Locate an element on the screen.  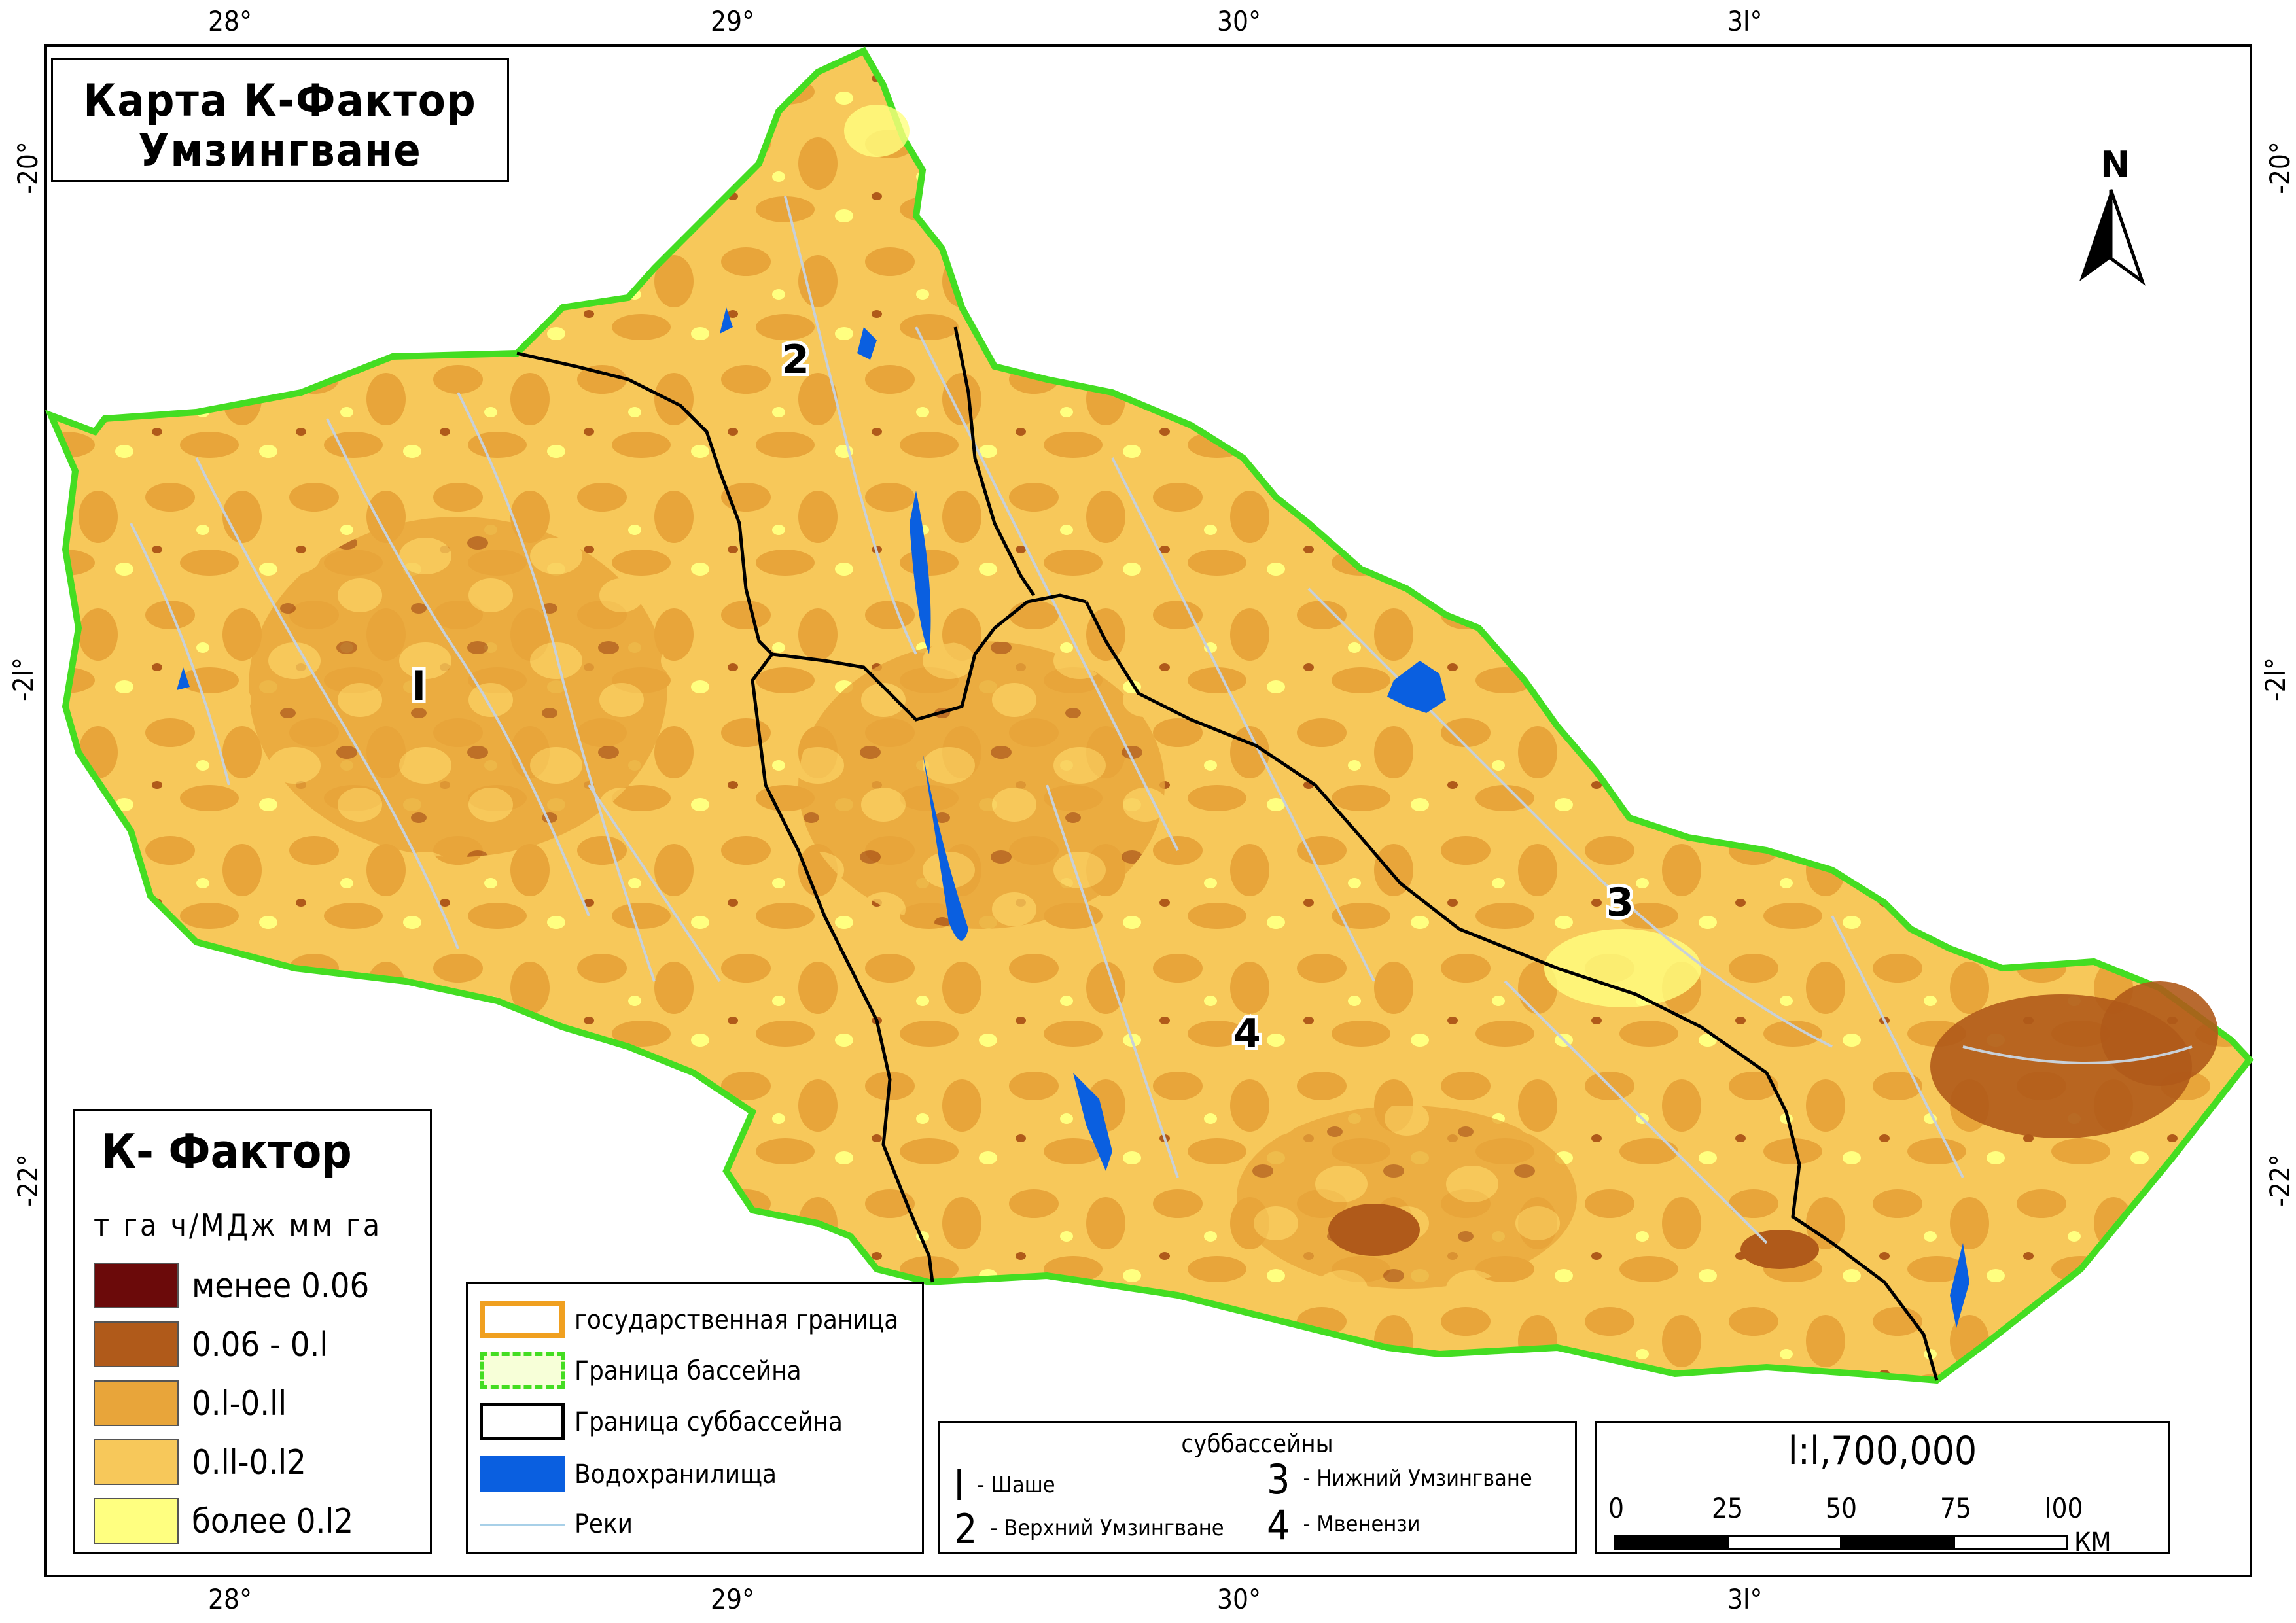
scale-label-100: l00 is located at coordinates (2064, 1508).